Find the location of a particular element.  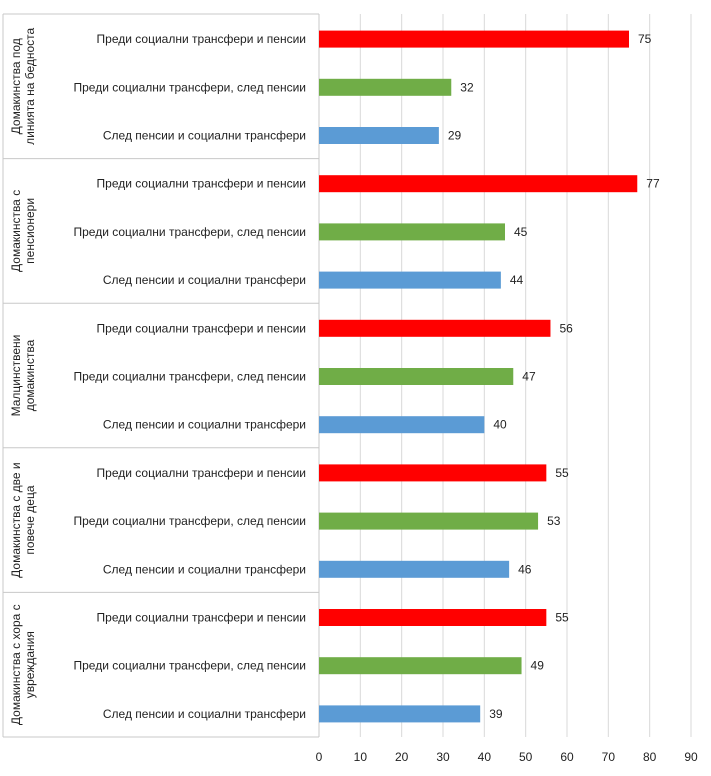

data-label: 56 is located at coordinates (566, 328).